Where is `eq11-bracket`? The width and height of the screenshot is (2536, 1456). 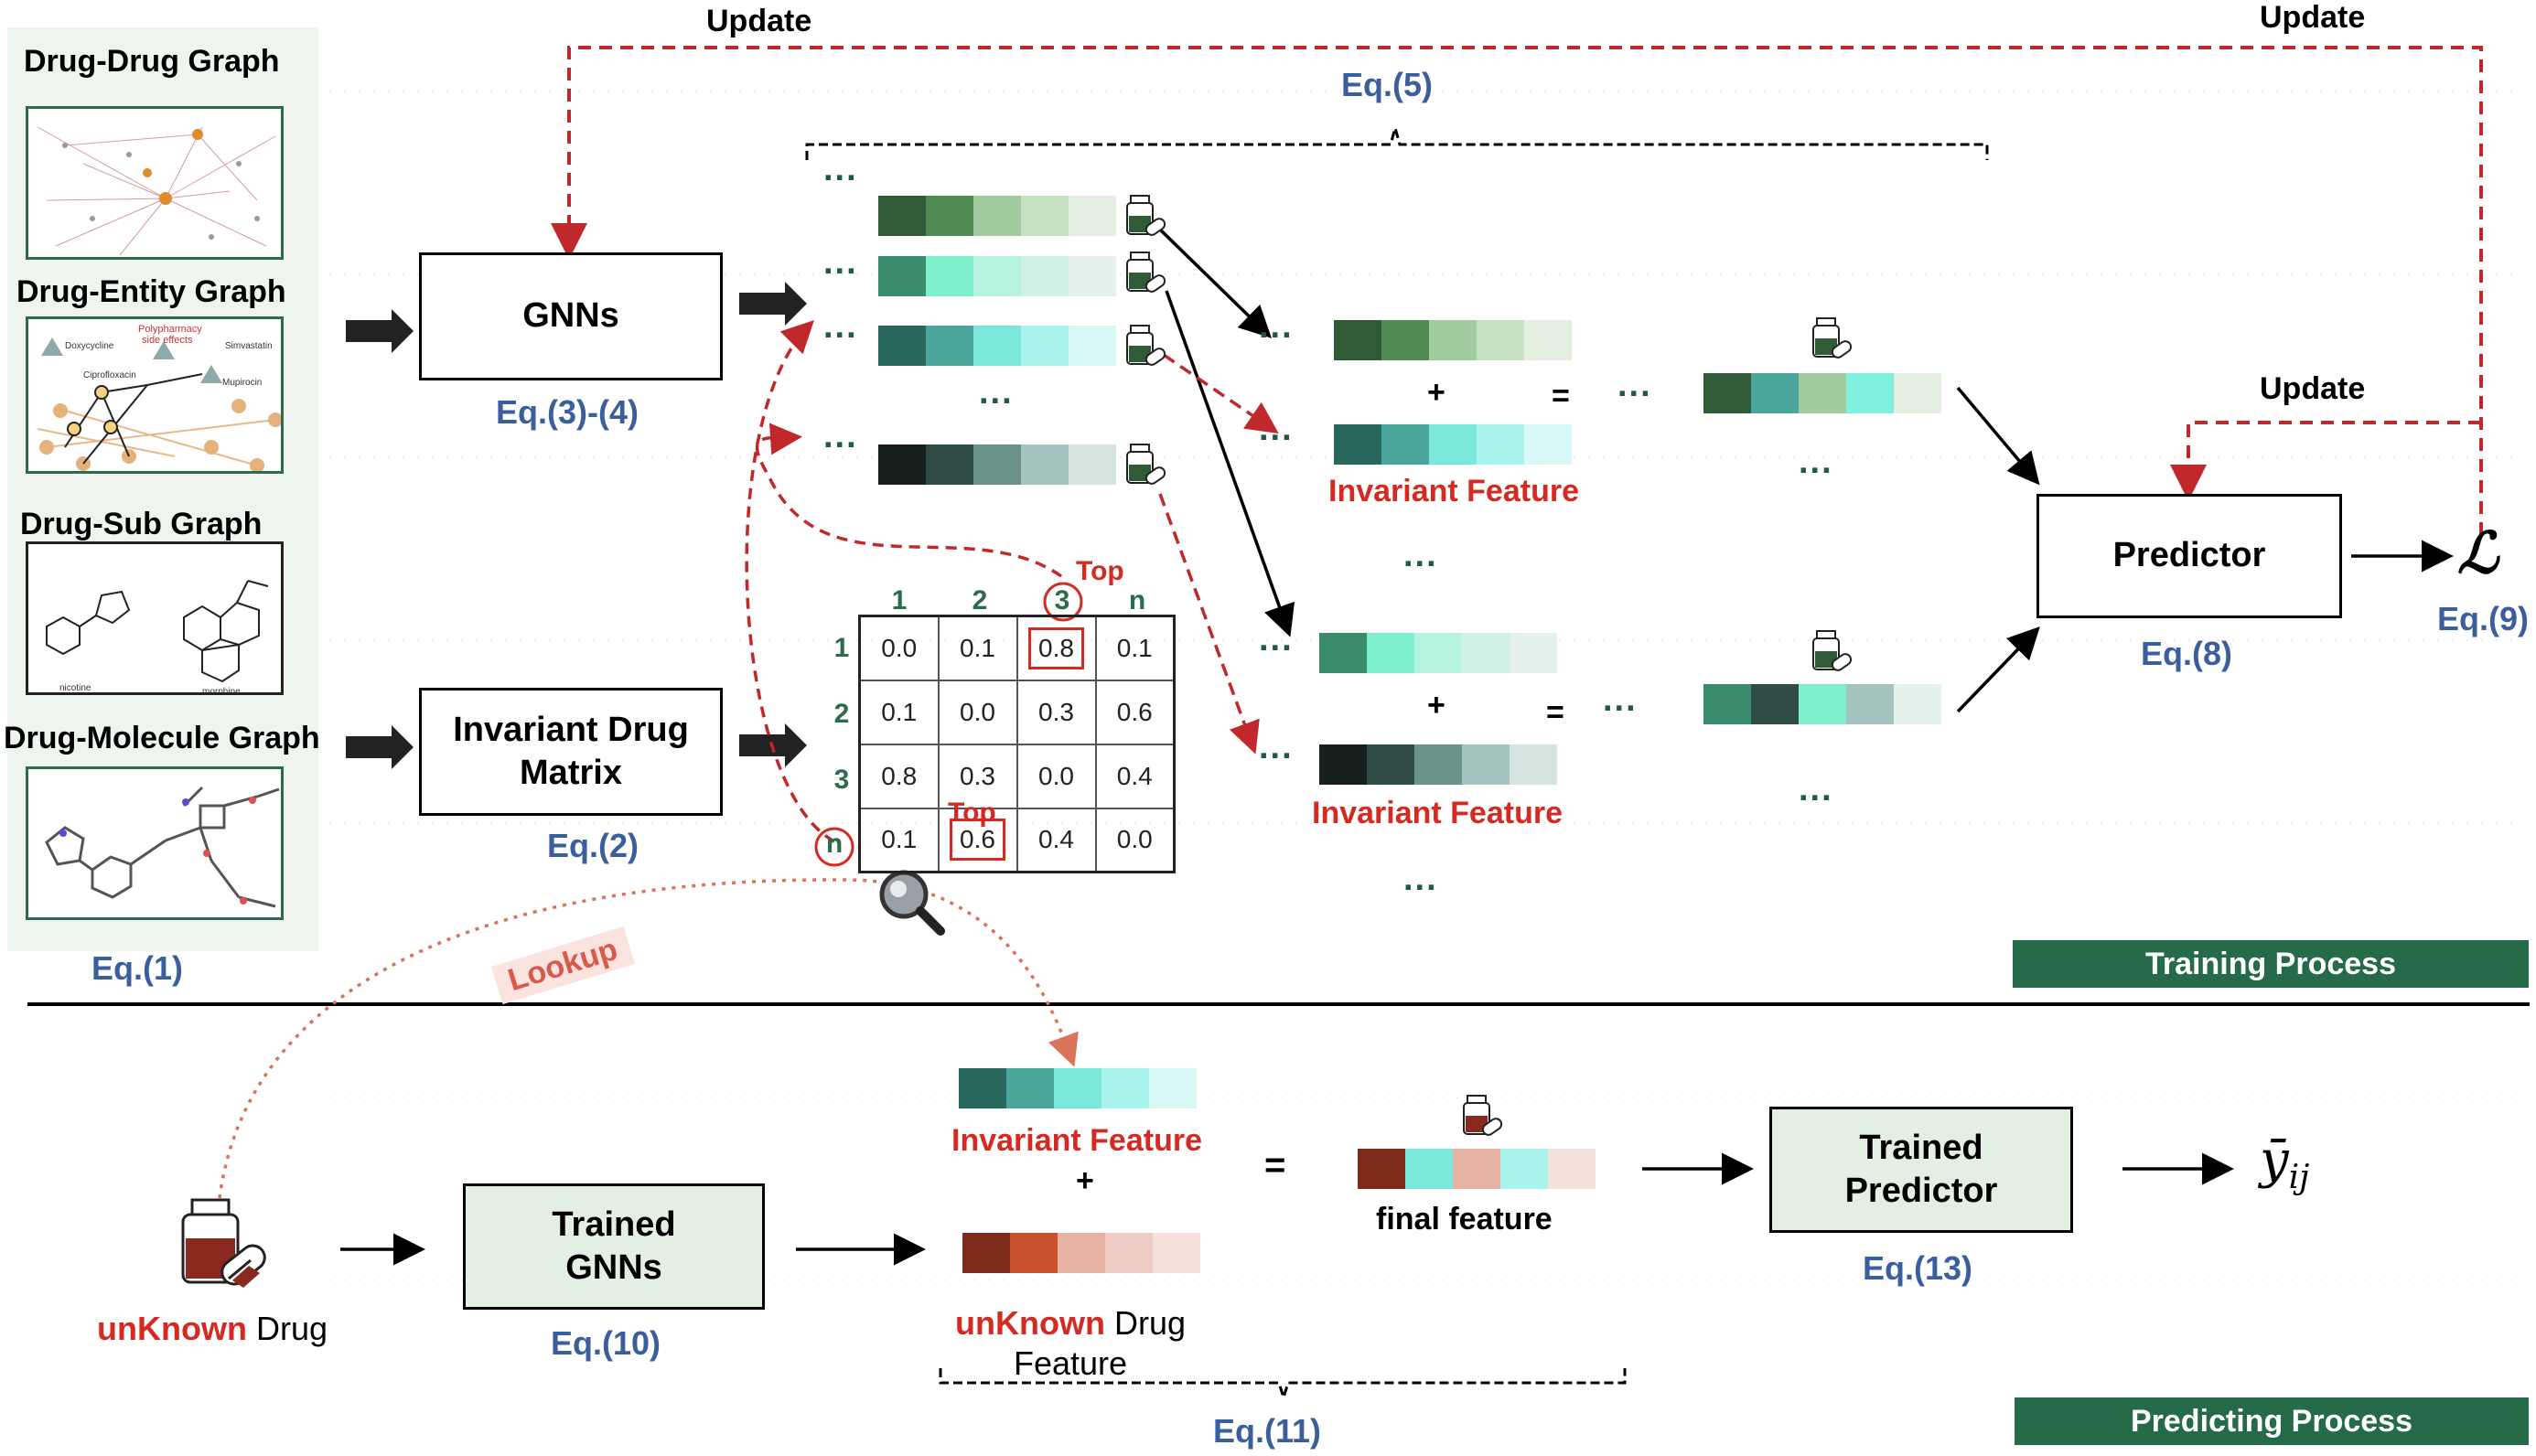
eq11-bracket is located at coordinates (1283, 1385).